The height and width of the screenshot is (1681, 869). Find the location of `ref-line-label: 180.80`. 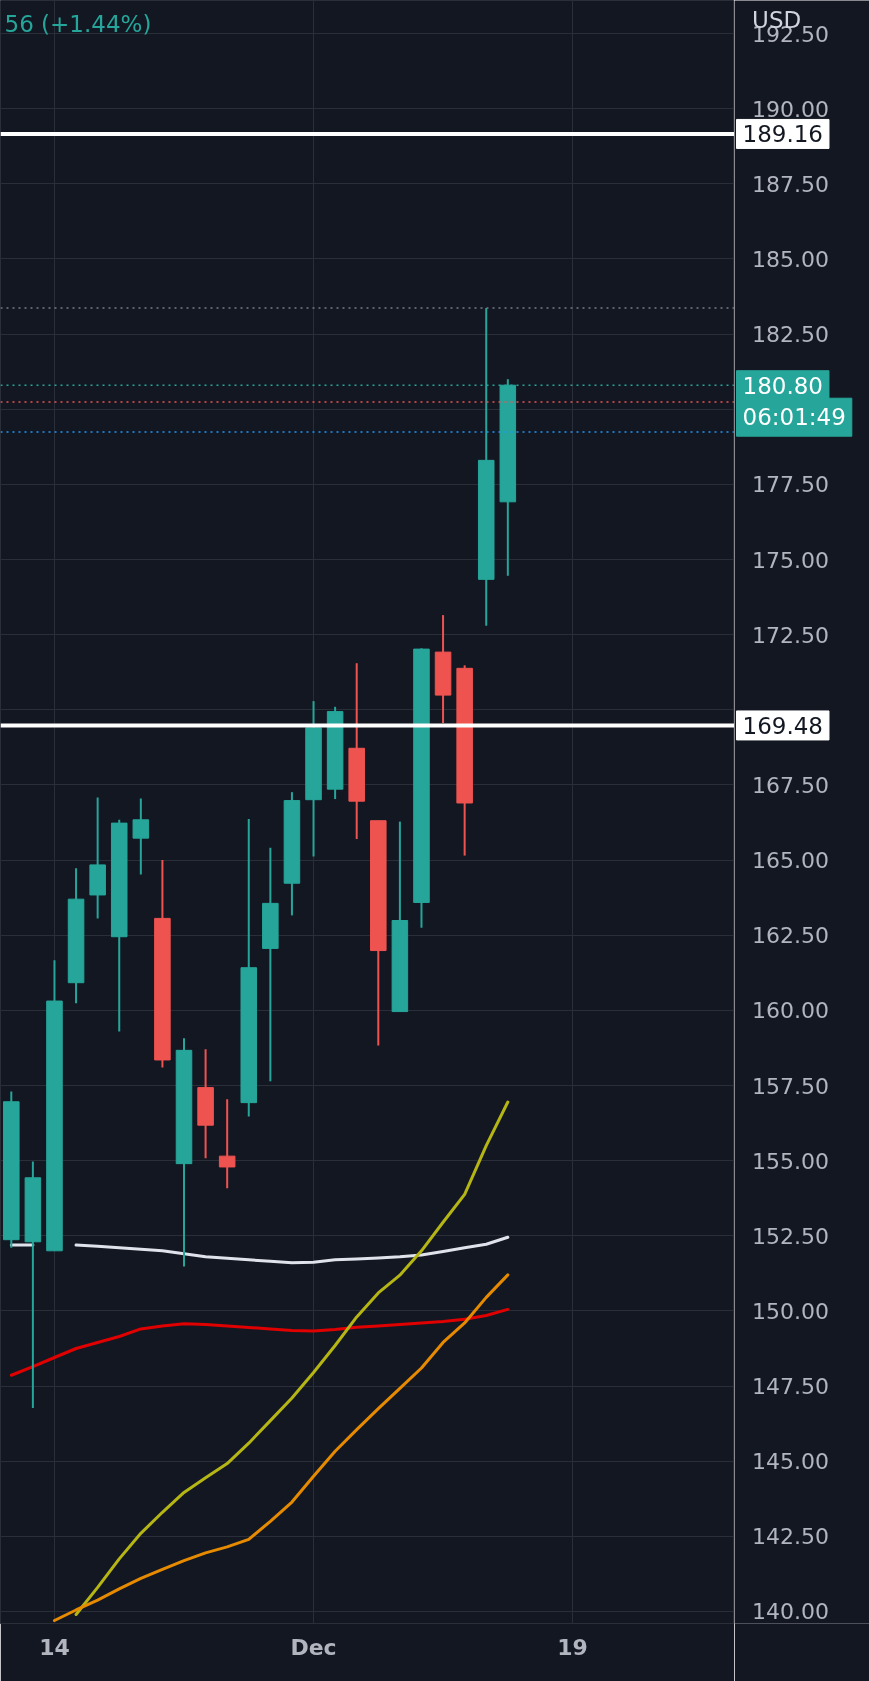

ref-line-label: 180.80 is located at coordinates (782, 385).